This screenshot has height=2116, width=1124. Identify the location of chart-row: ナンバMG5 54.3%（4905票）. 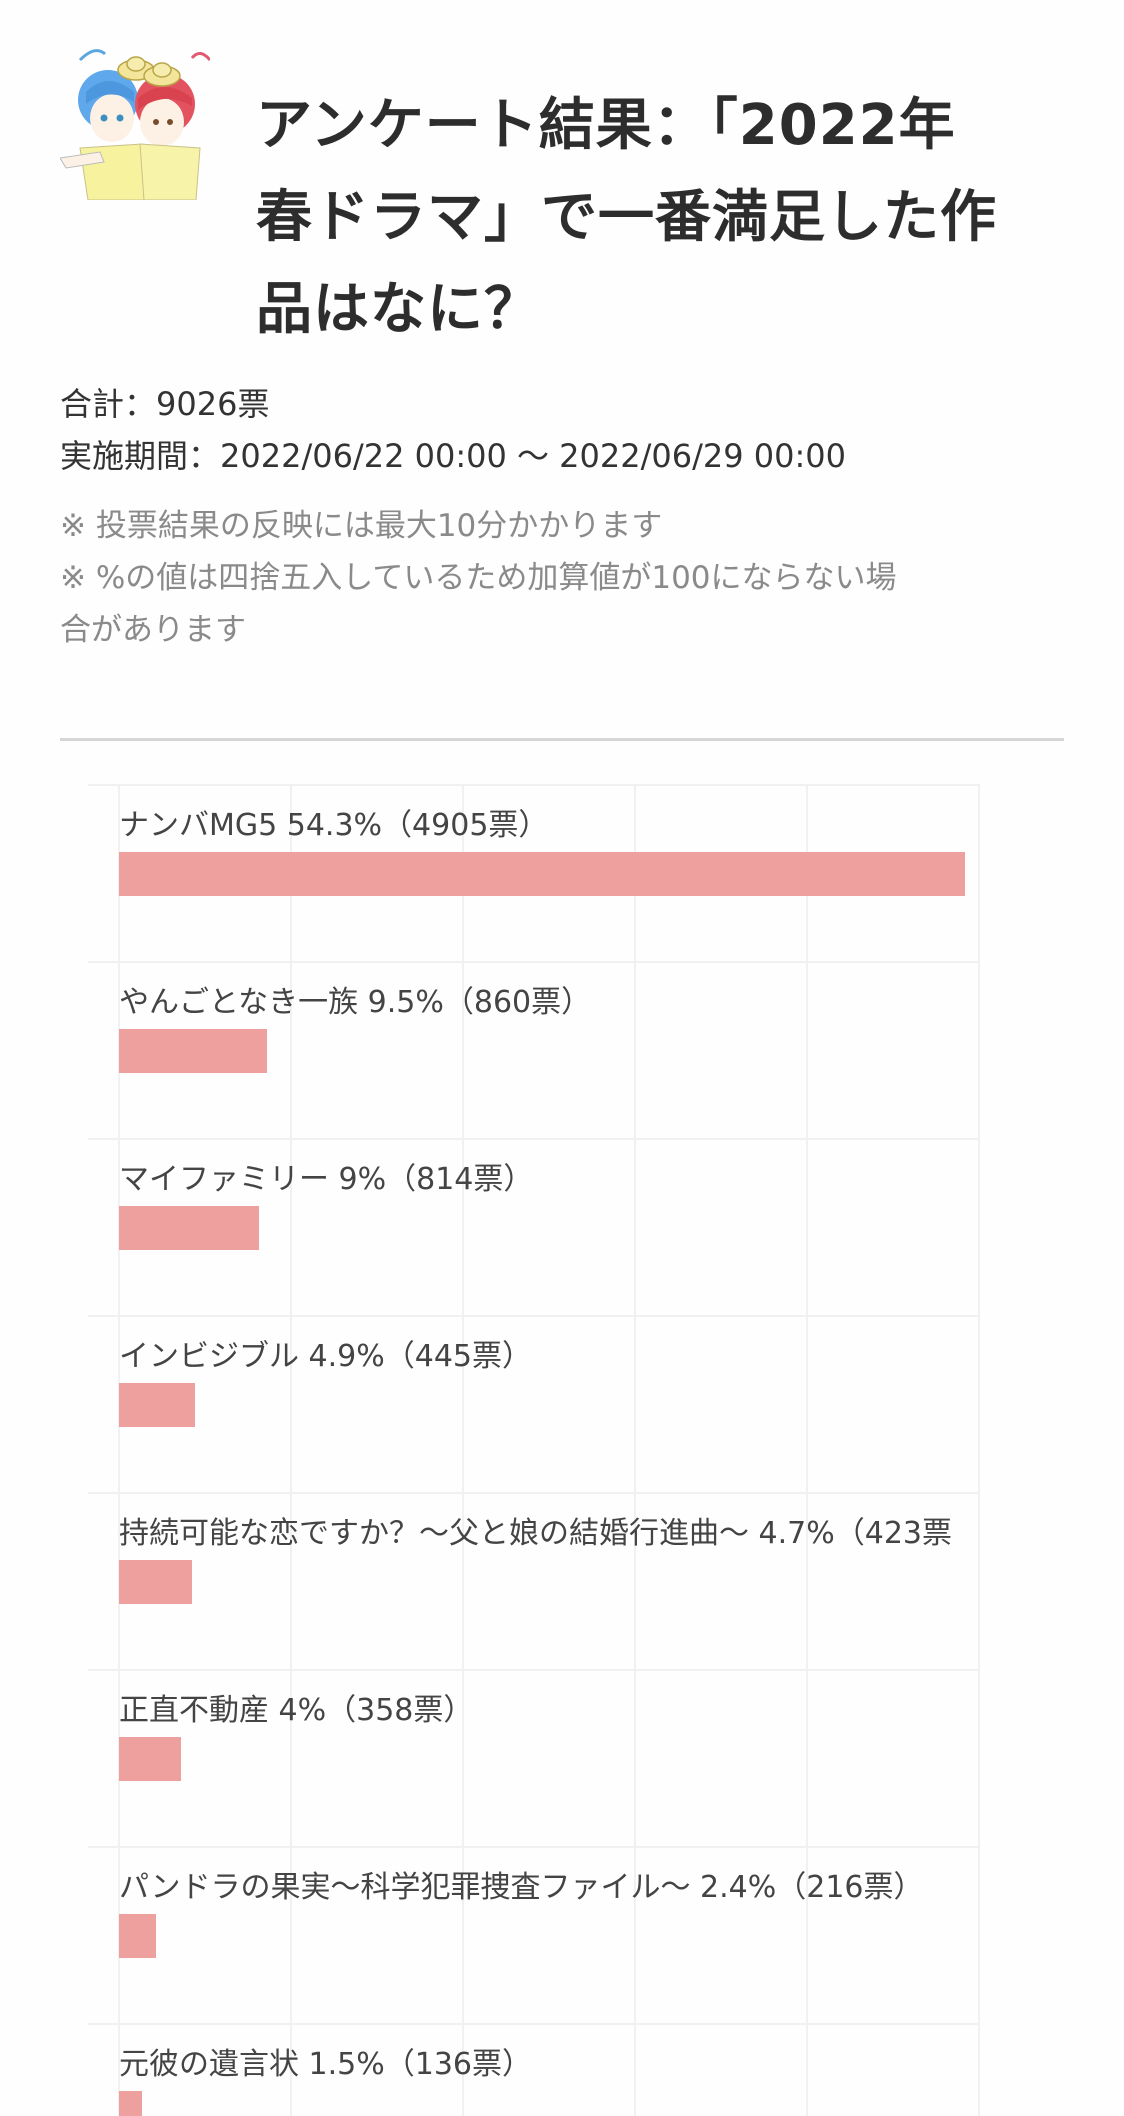
(569, 872).